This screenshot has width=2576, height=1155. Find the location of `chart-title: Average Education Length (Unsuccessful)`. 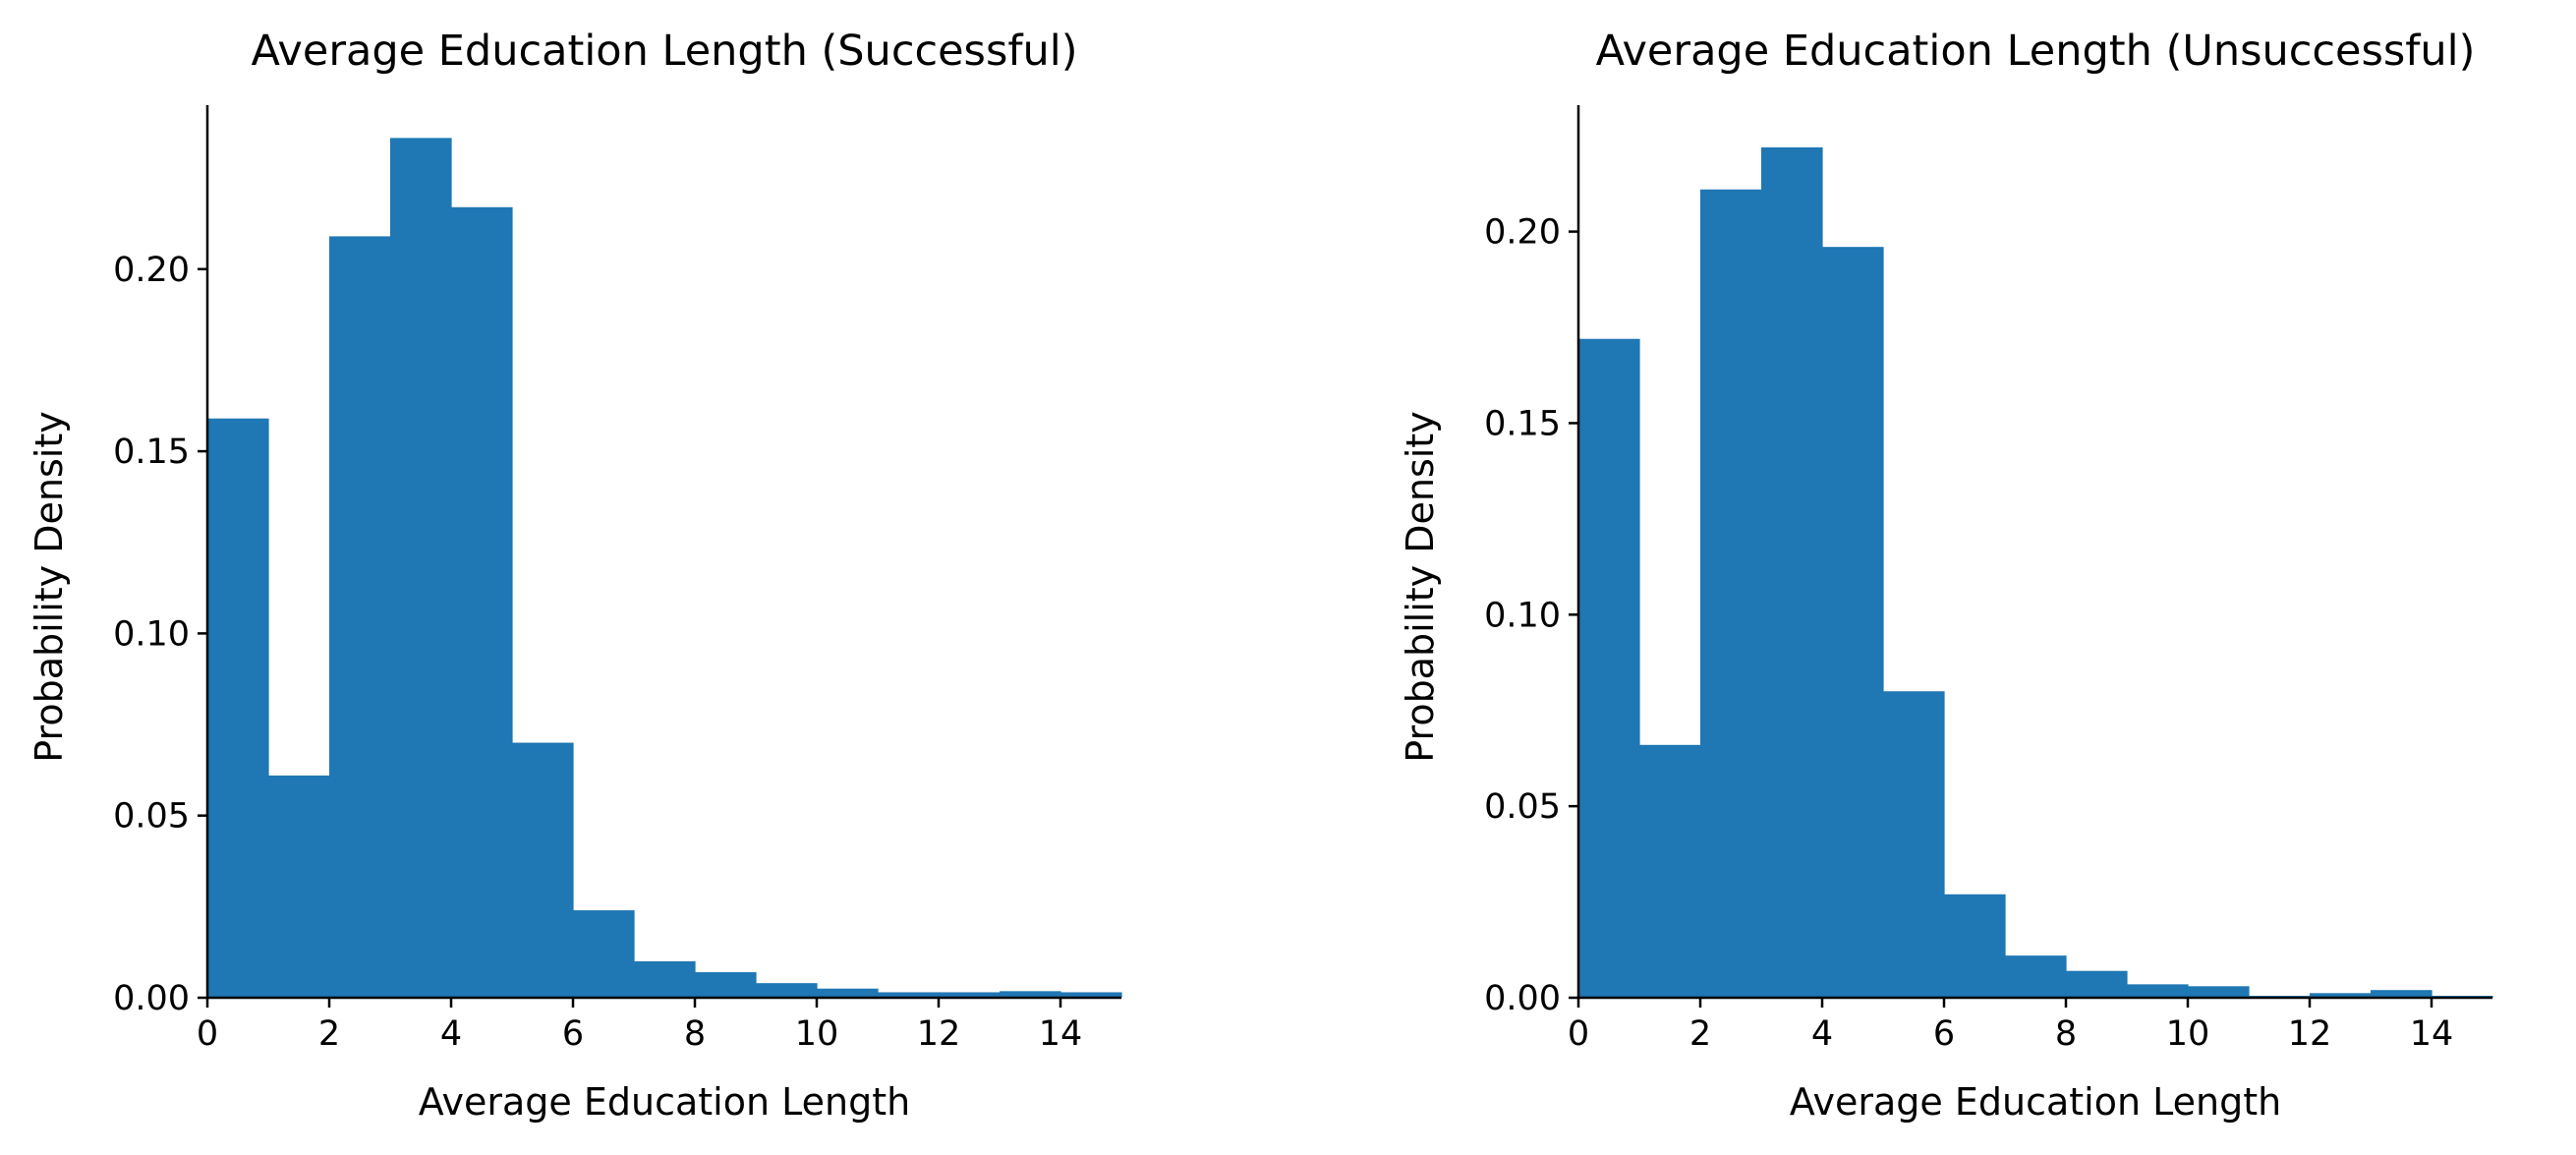

chart-title: Average Education Length (Unsuccessful) is located at coordinates (2036, 51).